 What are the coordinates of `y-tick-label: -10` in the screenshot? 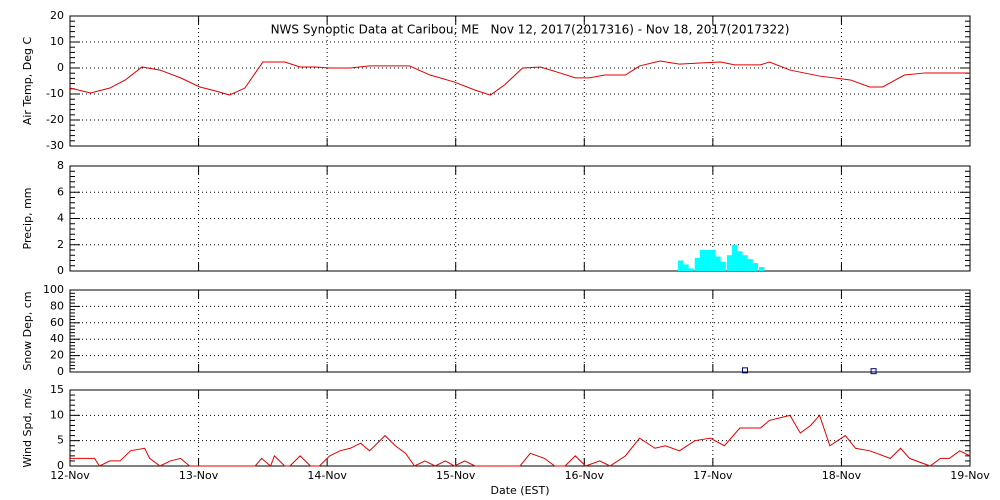 It's located at (55, 93).